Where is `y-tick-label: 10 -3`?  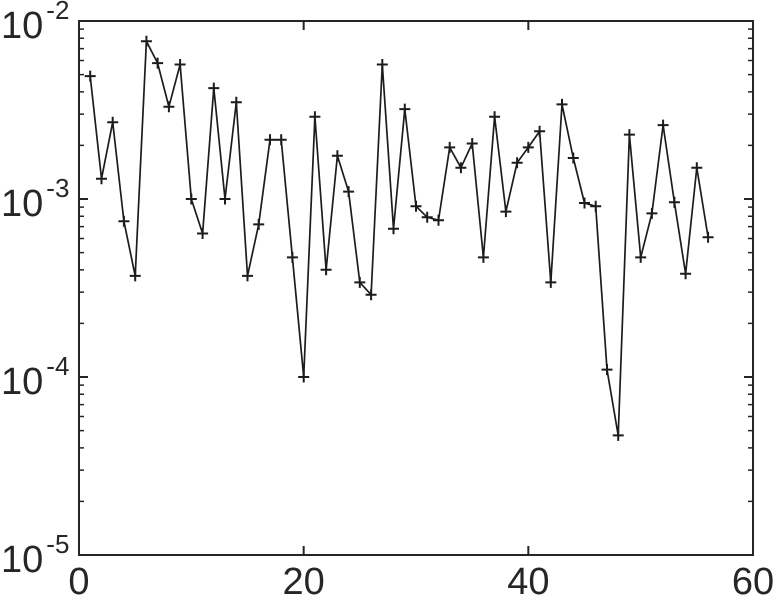 y-tick-label: 10 -3 is located at coordinates (35, 199).